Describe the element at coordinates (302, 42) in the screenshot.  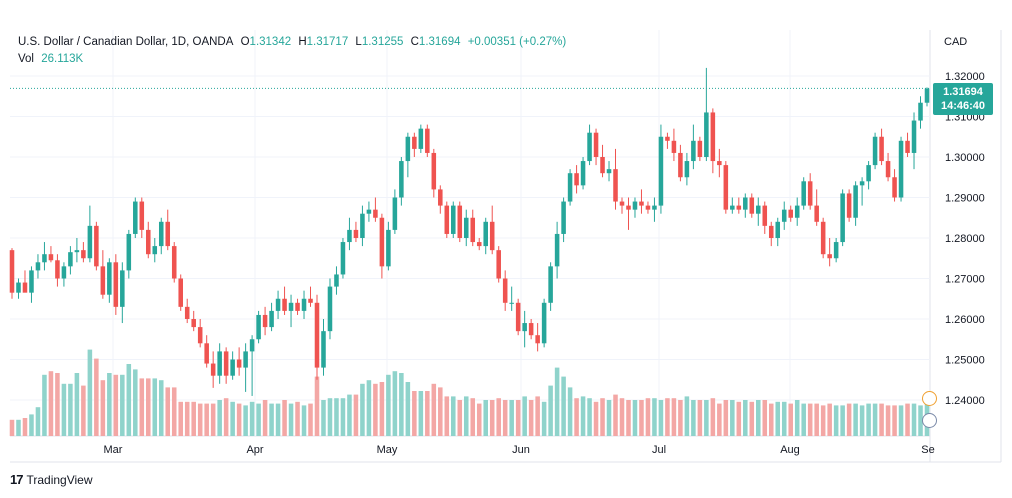
I see `high-label: H` at that location.